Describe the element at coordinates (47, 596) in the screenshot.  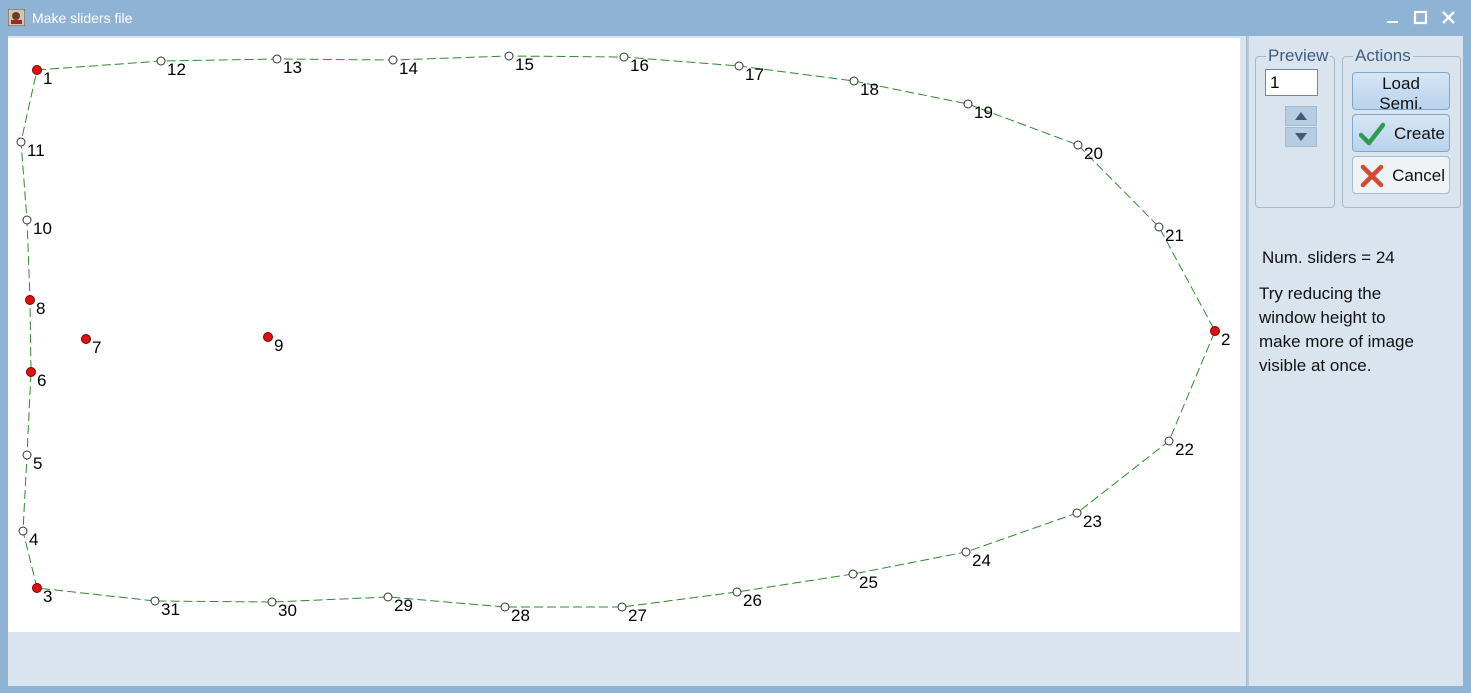
I see `point-label-3: 3` at that location.